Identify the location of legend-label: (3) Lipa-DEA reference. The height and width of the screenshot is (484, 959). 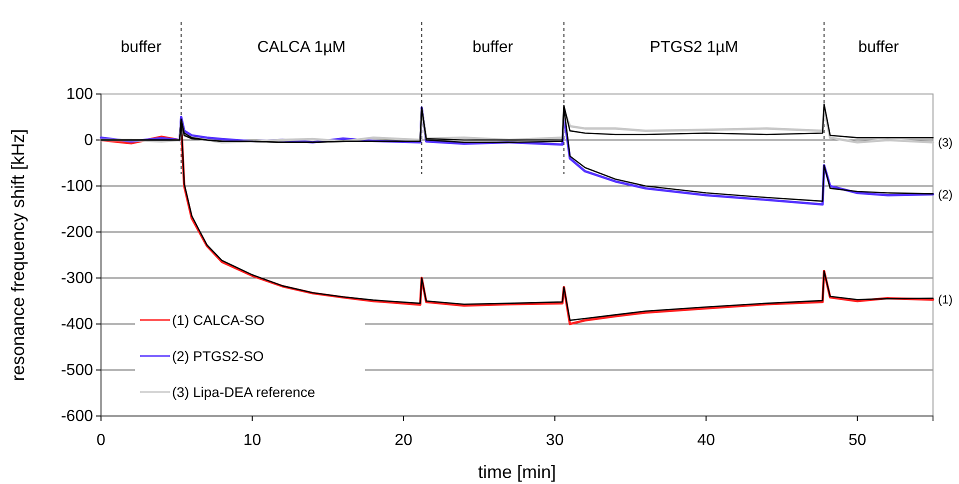
(244, 392).